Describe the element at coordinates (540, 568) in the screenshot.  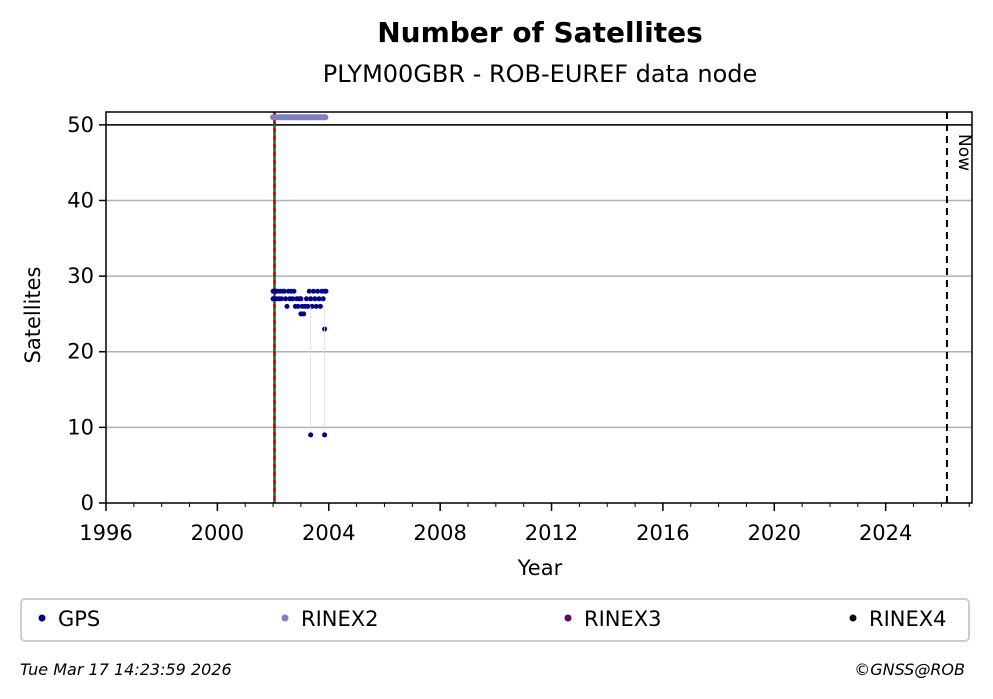
I see `x-axis-label: Year` at that location.